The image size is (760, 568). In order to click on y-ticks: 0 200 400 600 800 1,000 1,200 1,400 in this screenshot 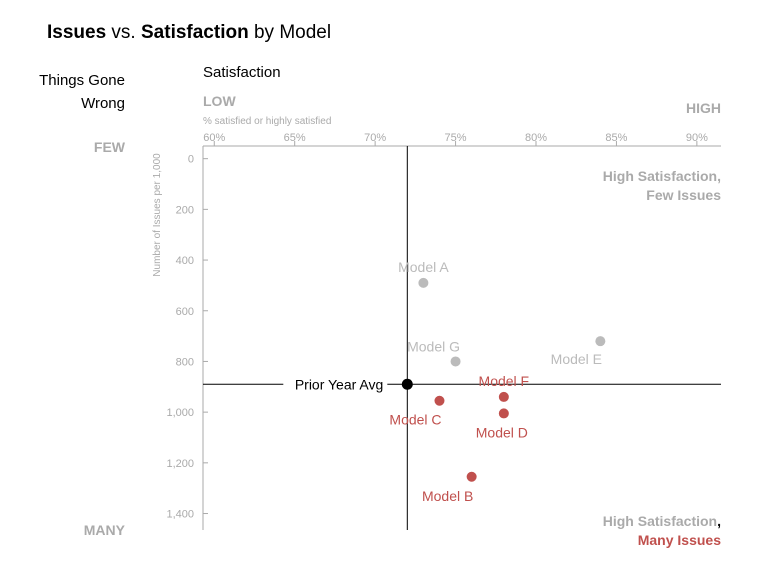, I will do `click(187, 337)`.